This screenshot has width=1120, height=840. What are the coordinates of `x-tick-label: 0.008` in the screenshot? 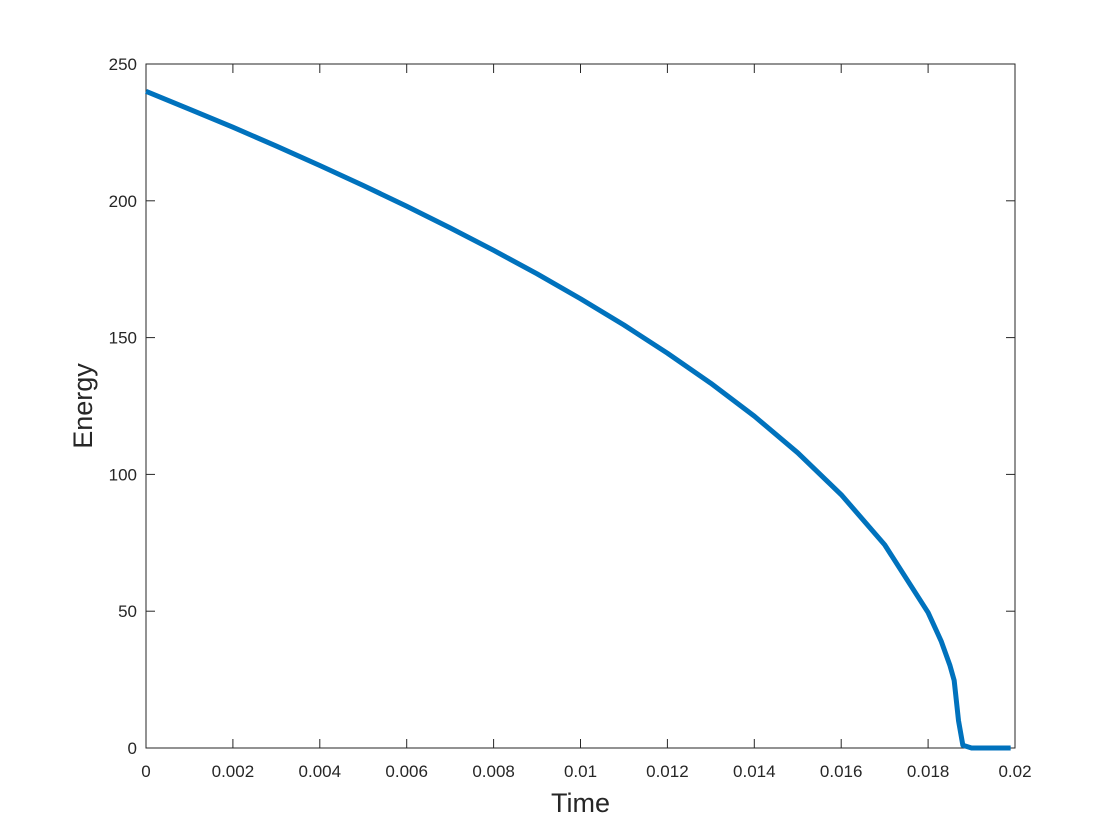 It's located at (493, 771).